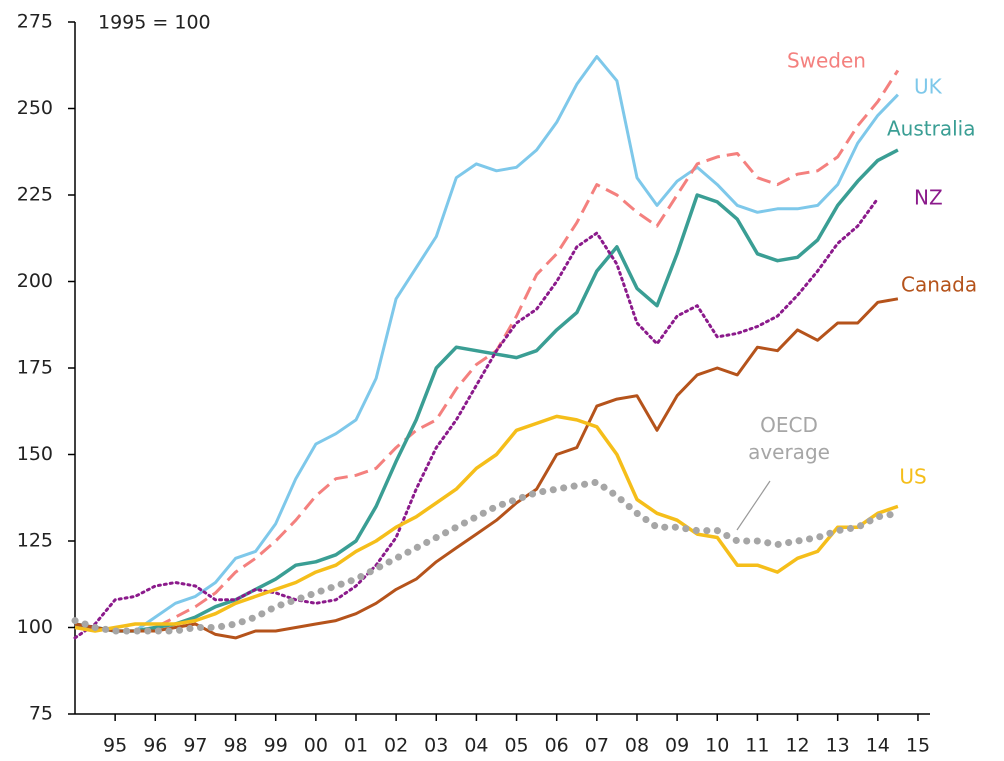  What do you see at coordinates (115, 746) in the screenshot?
I see `x-tick-label: 95` at bounding box center [115, 746].